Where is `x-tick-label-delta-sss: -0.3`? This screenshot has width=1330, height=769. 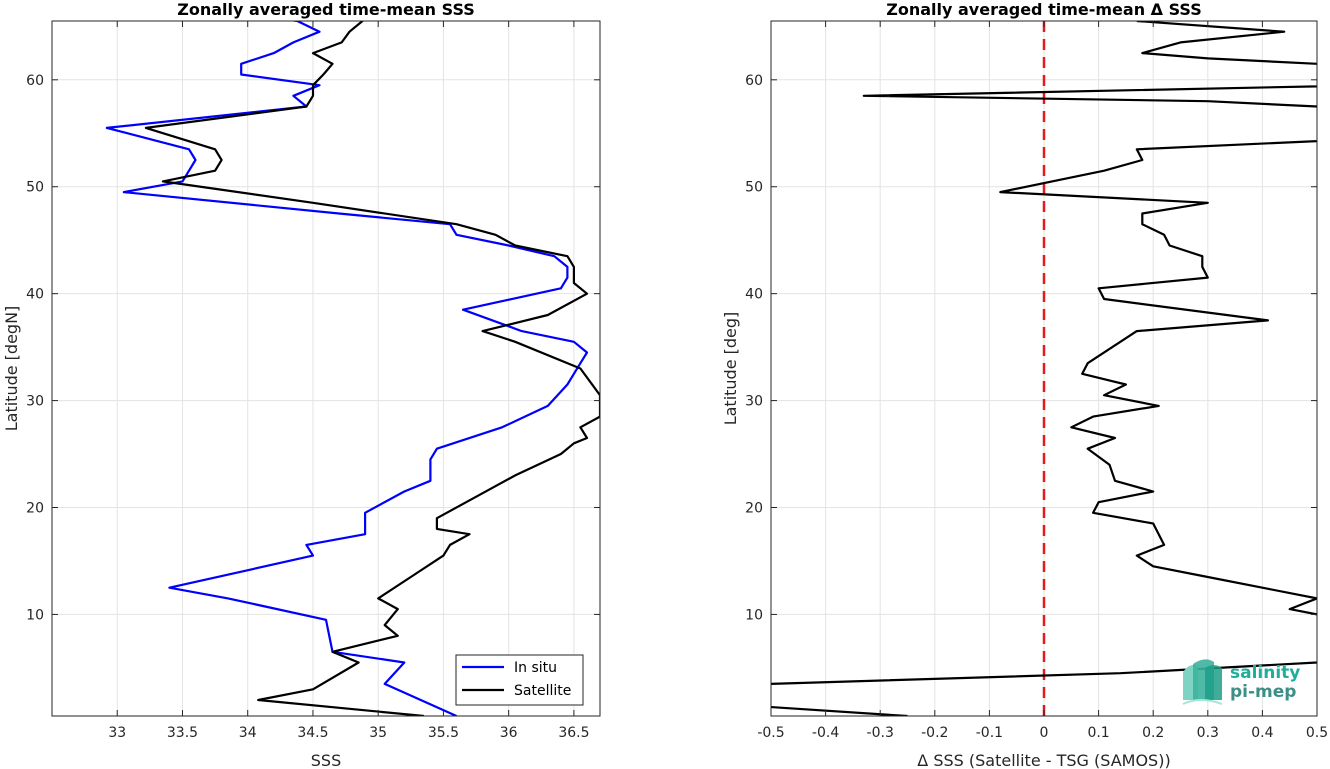
x-tick-label-delta-sss: -0.3 is located at coordinates (880, 733).